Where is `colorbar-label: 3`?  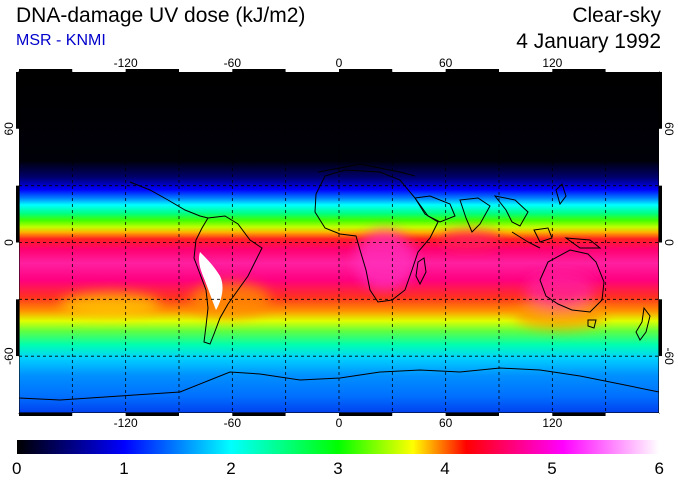
colorbar-label: 3 is located at coordinates (337, 468).